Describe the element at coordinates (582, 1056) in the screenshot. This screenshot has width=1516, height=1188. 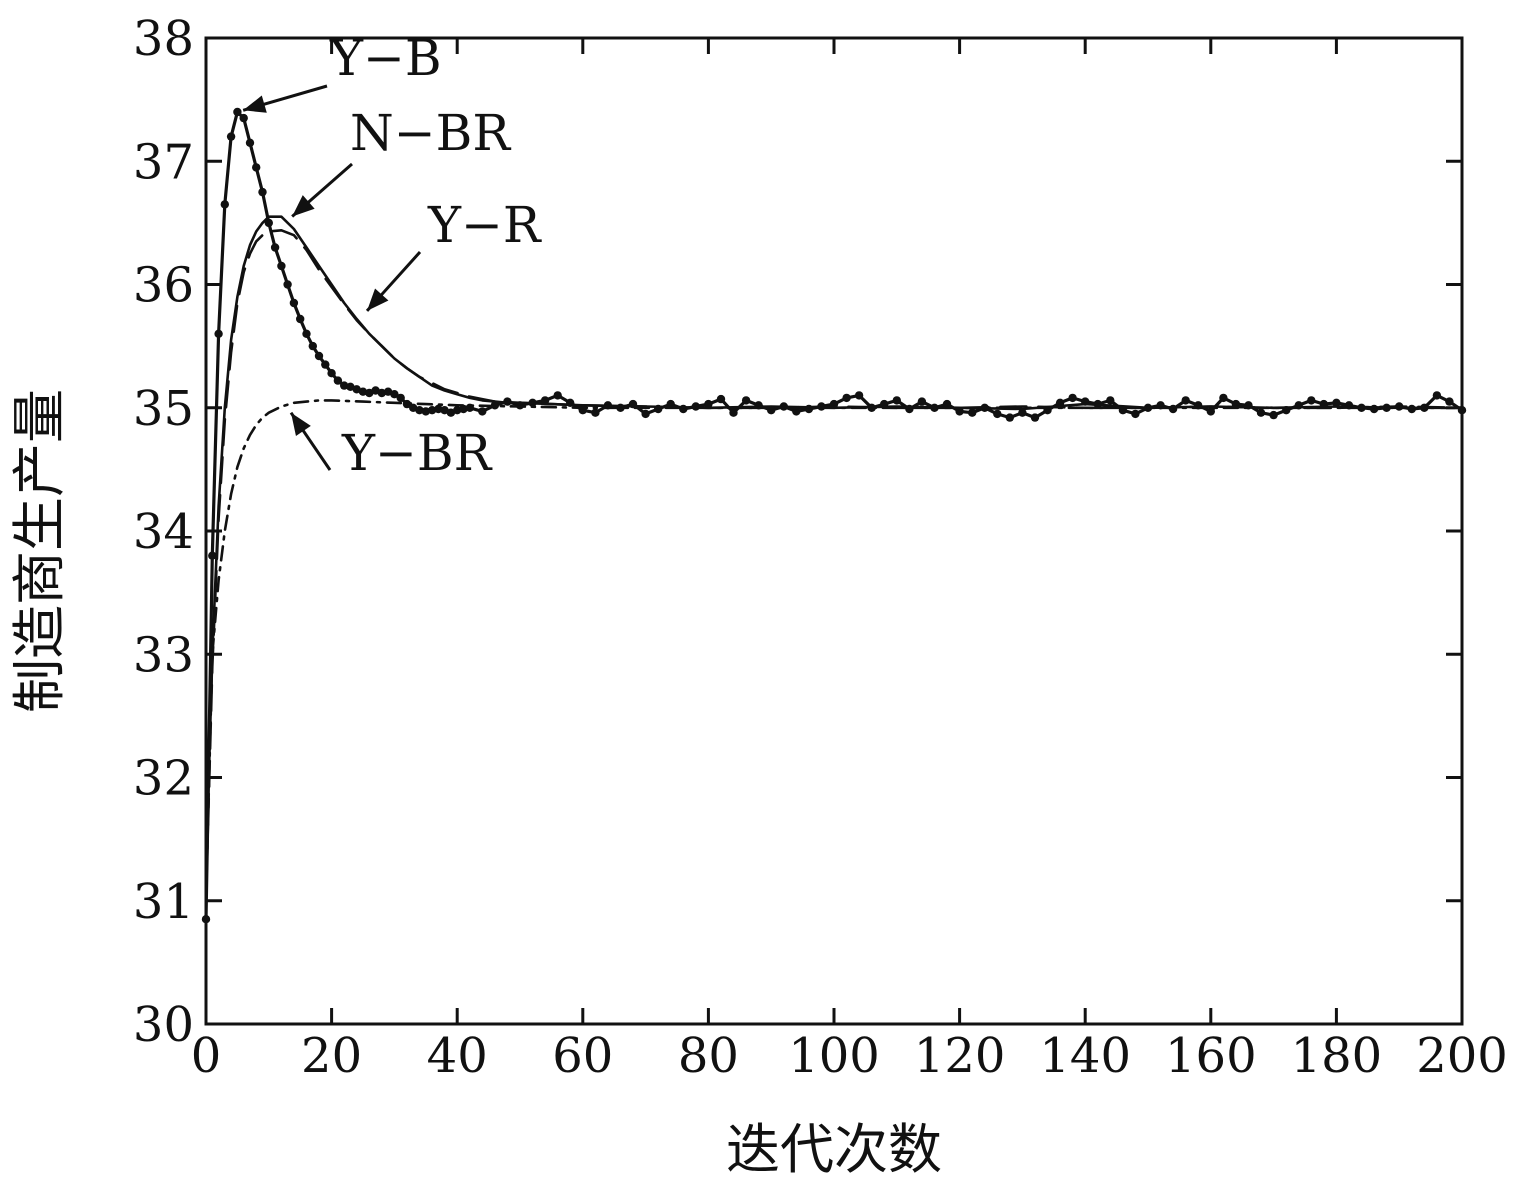
I see `x-tick-label: 60` at that location.